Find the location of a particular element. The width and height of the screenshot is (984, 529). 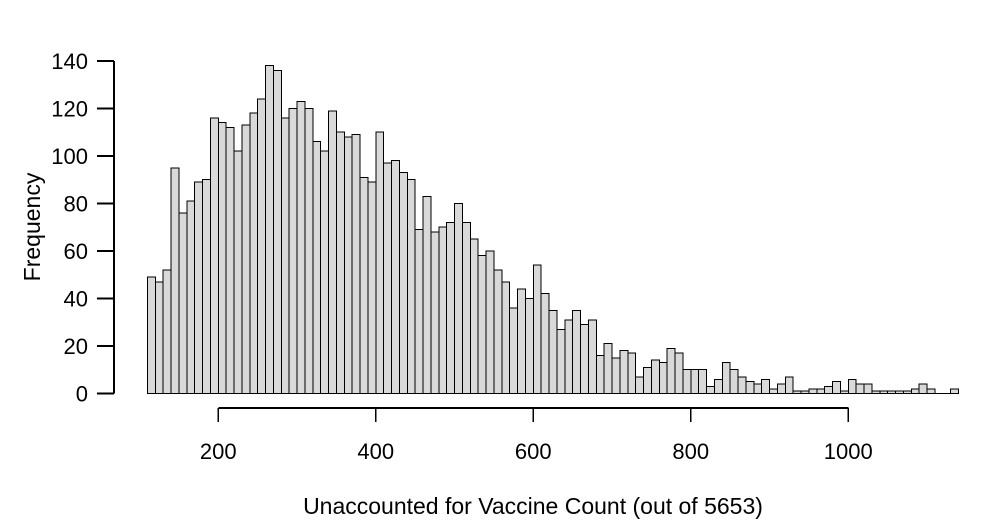

y-tick-label: 140 is located at coordinates (69, 61).